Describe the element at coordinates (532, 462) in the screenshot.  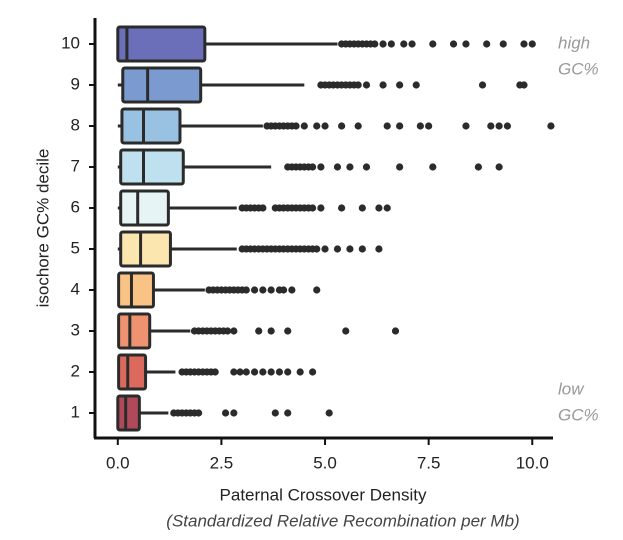
I see `x-tick-label: 10.0` at that location.